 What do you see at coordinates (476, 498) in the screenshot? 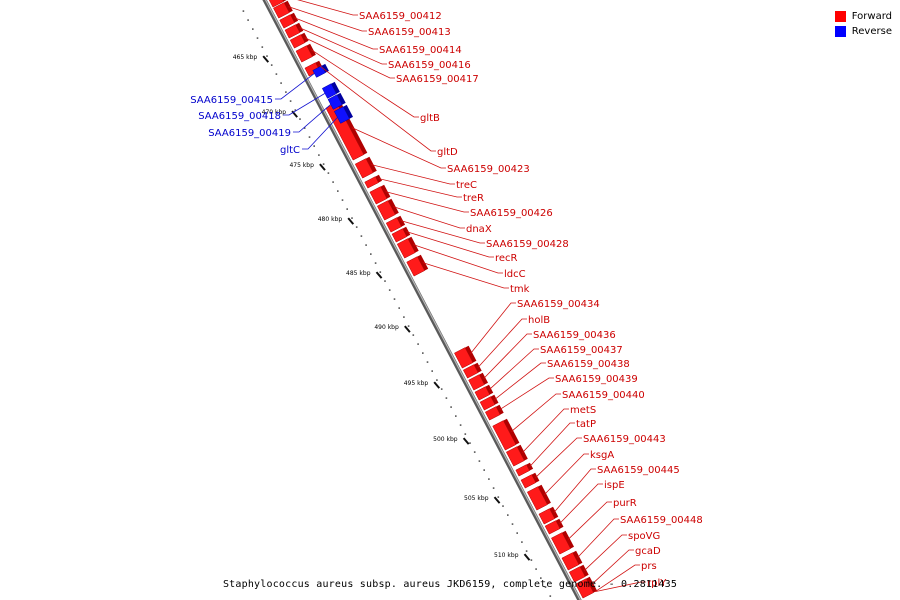
I see `tick-label: 505 kbp` at bounding box center [476, 498].